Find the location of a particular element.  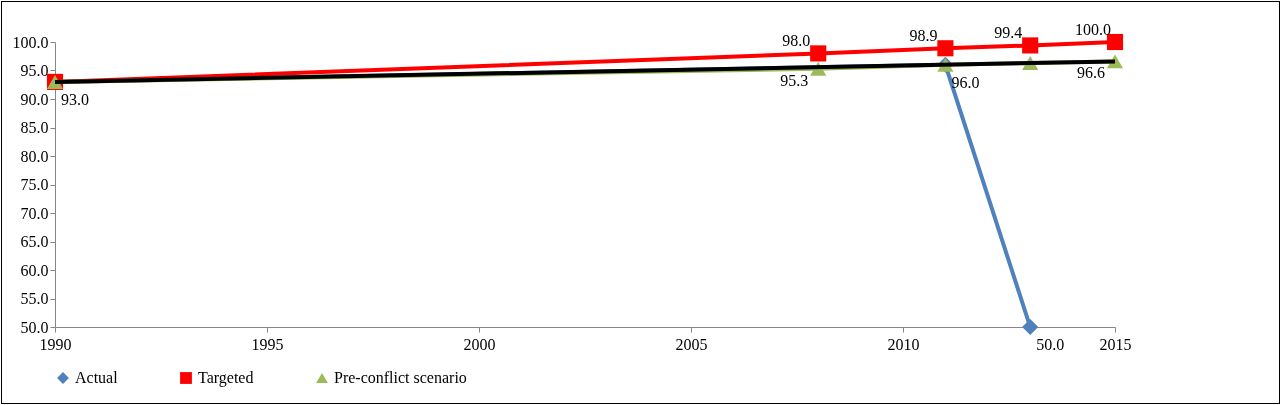

legend-label: Targeted is located at coordinates (226, 378).